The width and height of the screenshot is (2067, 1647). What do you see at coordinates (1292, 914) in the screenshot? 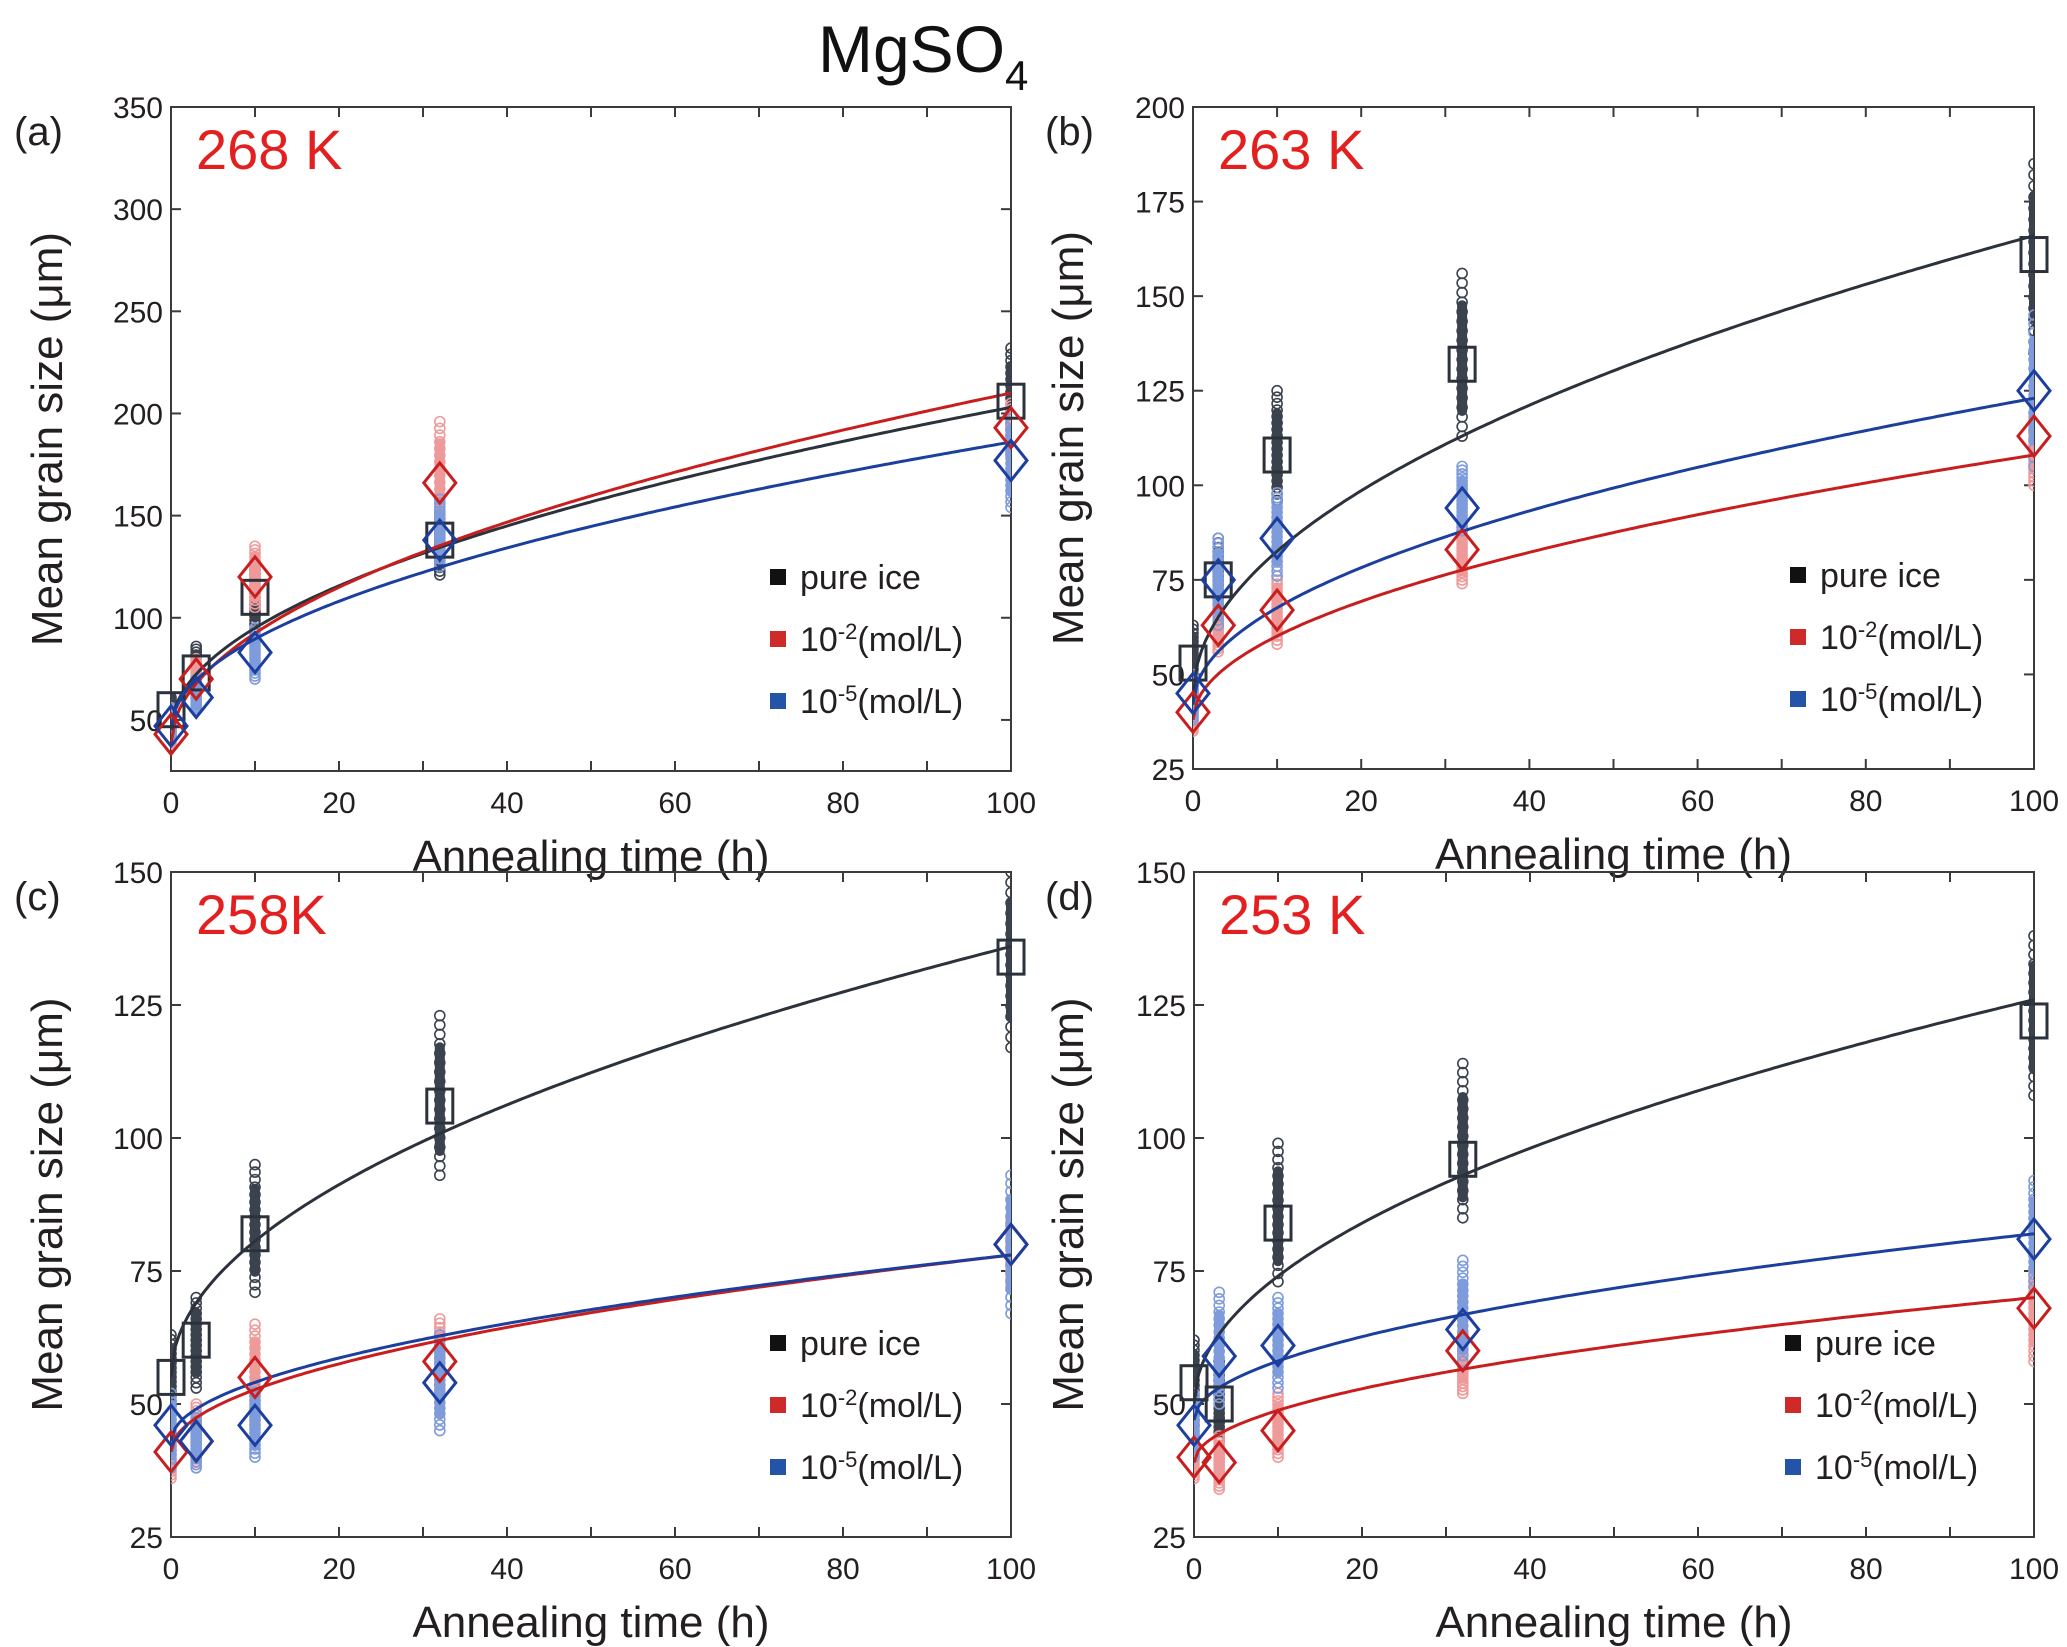
I see `temperature-label: 253 K` at bounding box center [1292, 914].